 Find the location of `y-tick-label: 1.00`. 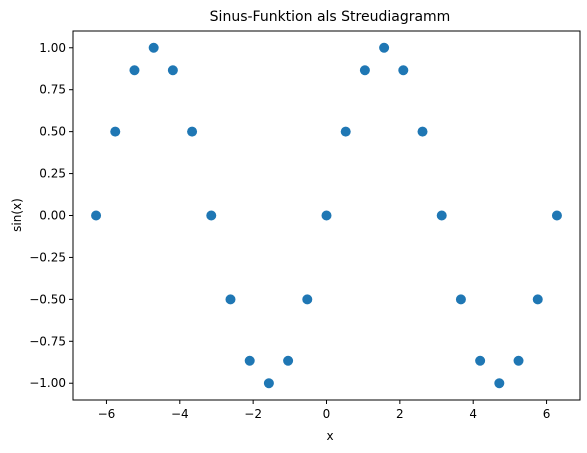

y-tick-label: 1.00 is located at coordinates (52, 48).